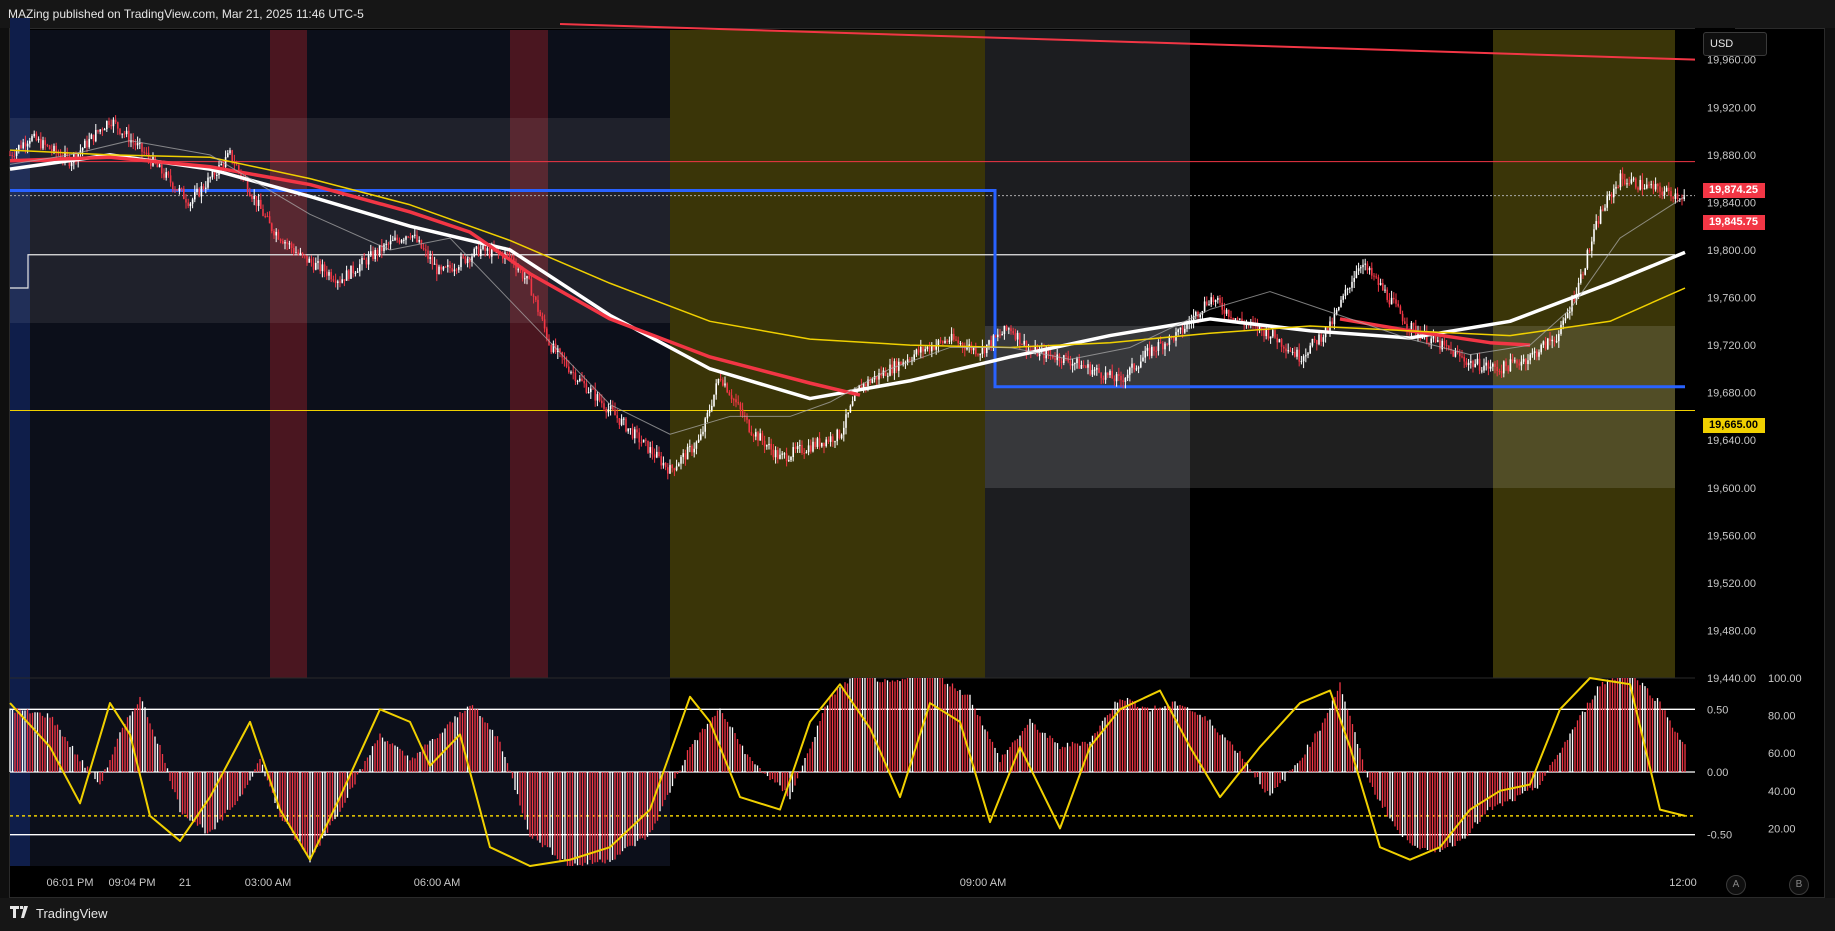  What do you see at coordinates (1717, 710) in the screenshot?
I see `oscillator-tick-label: 0.50` at bounding box center [1717, 710].